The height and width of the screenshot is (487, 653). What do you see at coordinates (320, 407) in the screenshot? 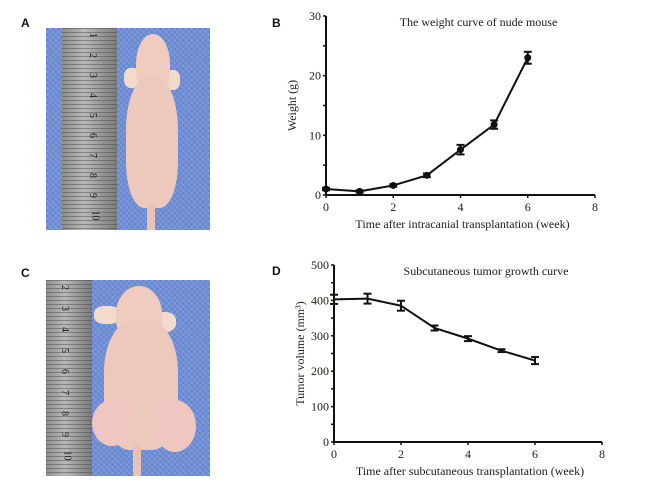
I see `y-tick-label: 100` at bounding box center [320, 407].